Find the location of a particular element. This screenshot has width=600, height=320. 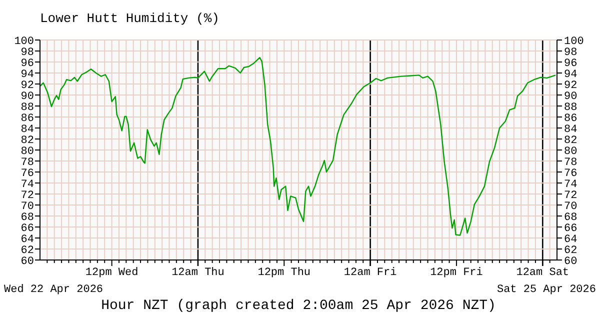

y2-tick-label: 80 is located at coordinates (571, 152).